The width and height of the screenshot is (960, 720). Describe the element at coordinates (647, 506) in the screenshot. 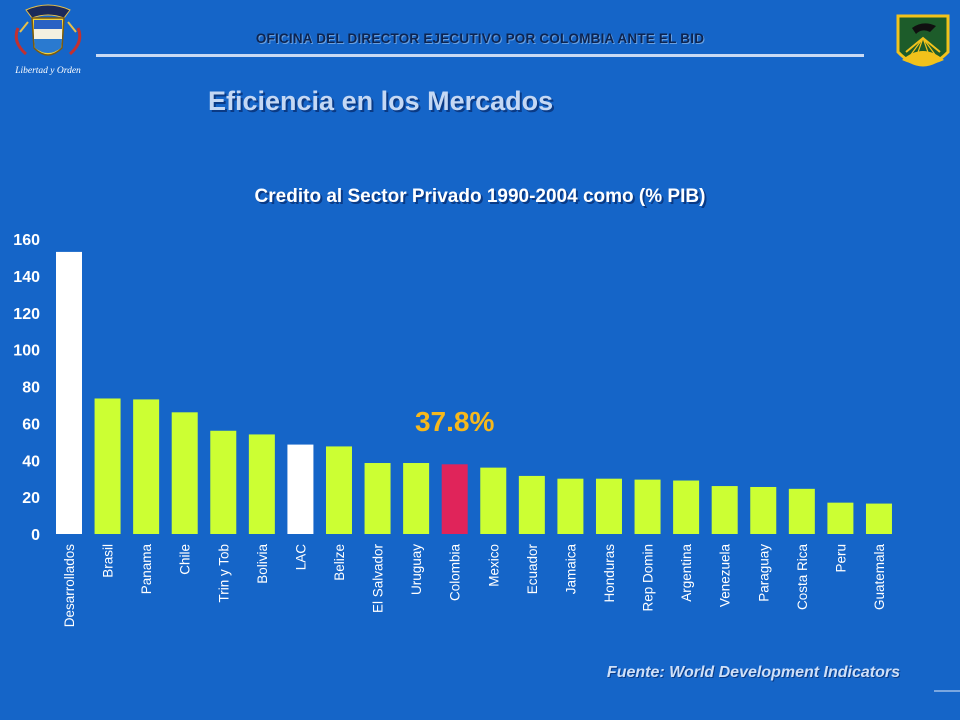

I see `bar-rep-domin` at that location.